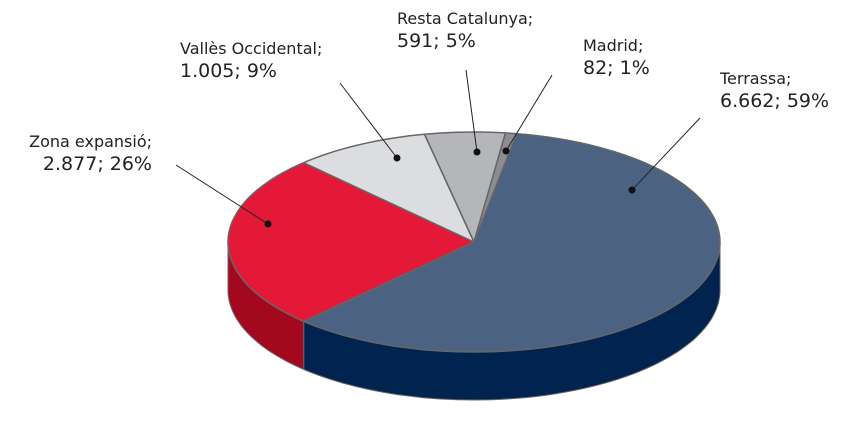 Image resolution: width=858 pixels, height=426 pixels. Describe the element at coordinates (465, 18) in the screenshot. I see `slice-label: Resta Catalunya;` at that location.